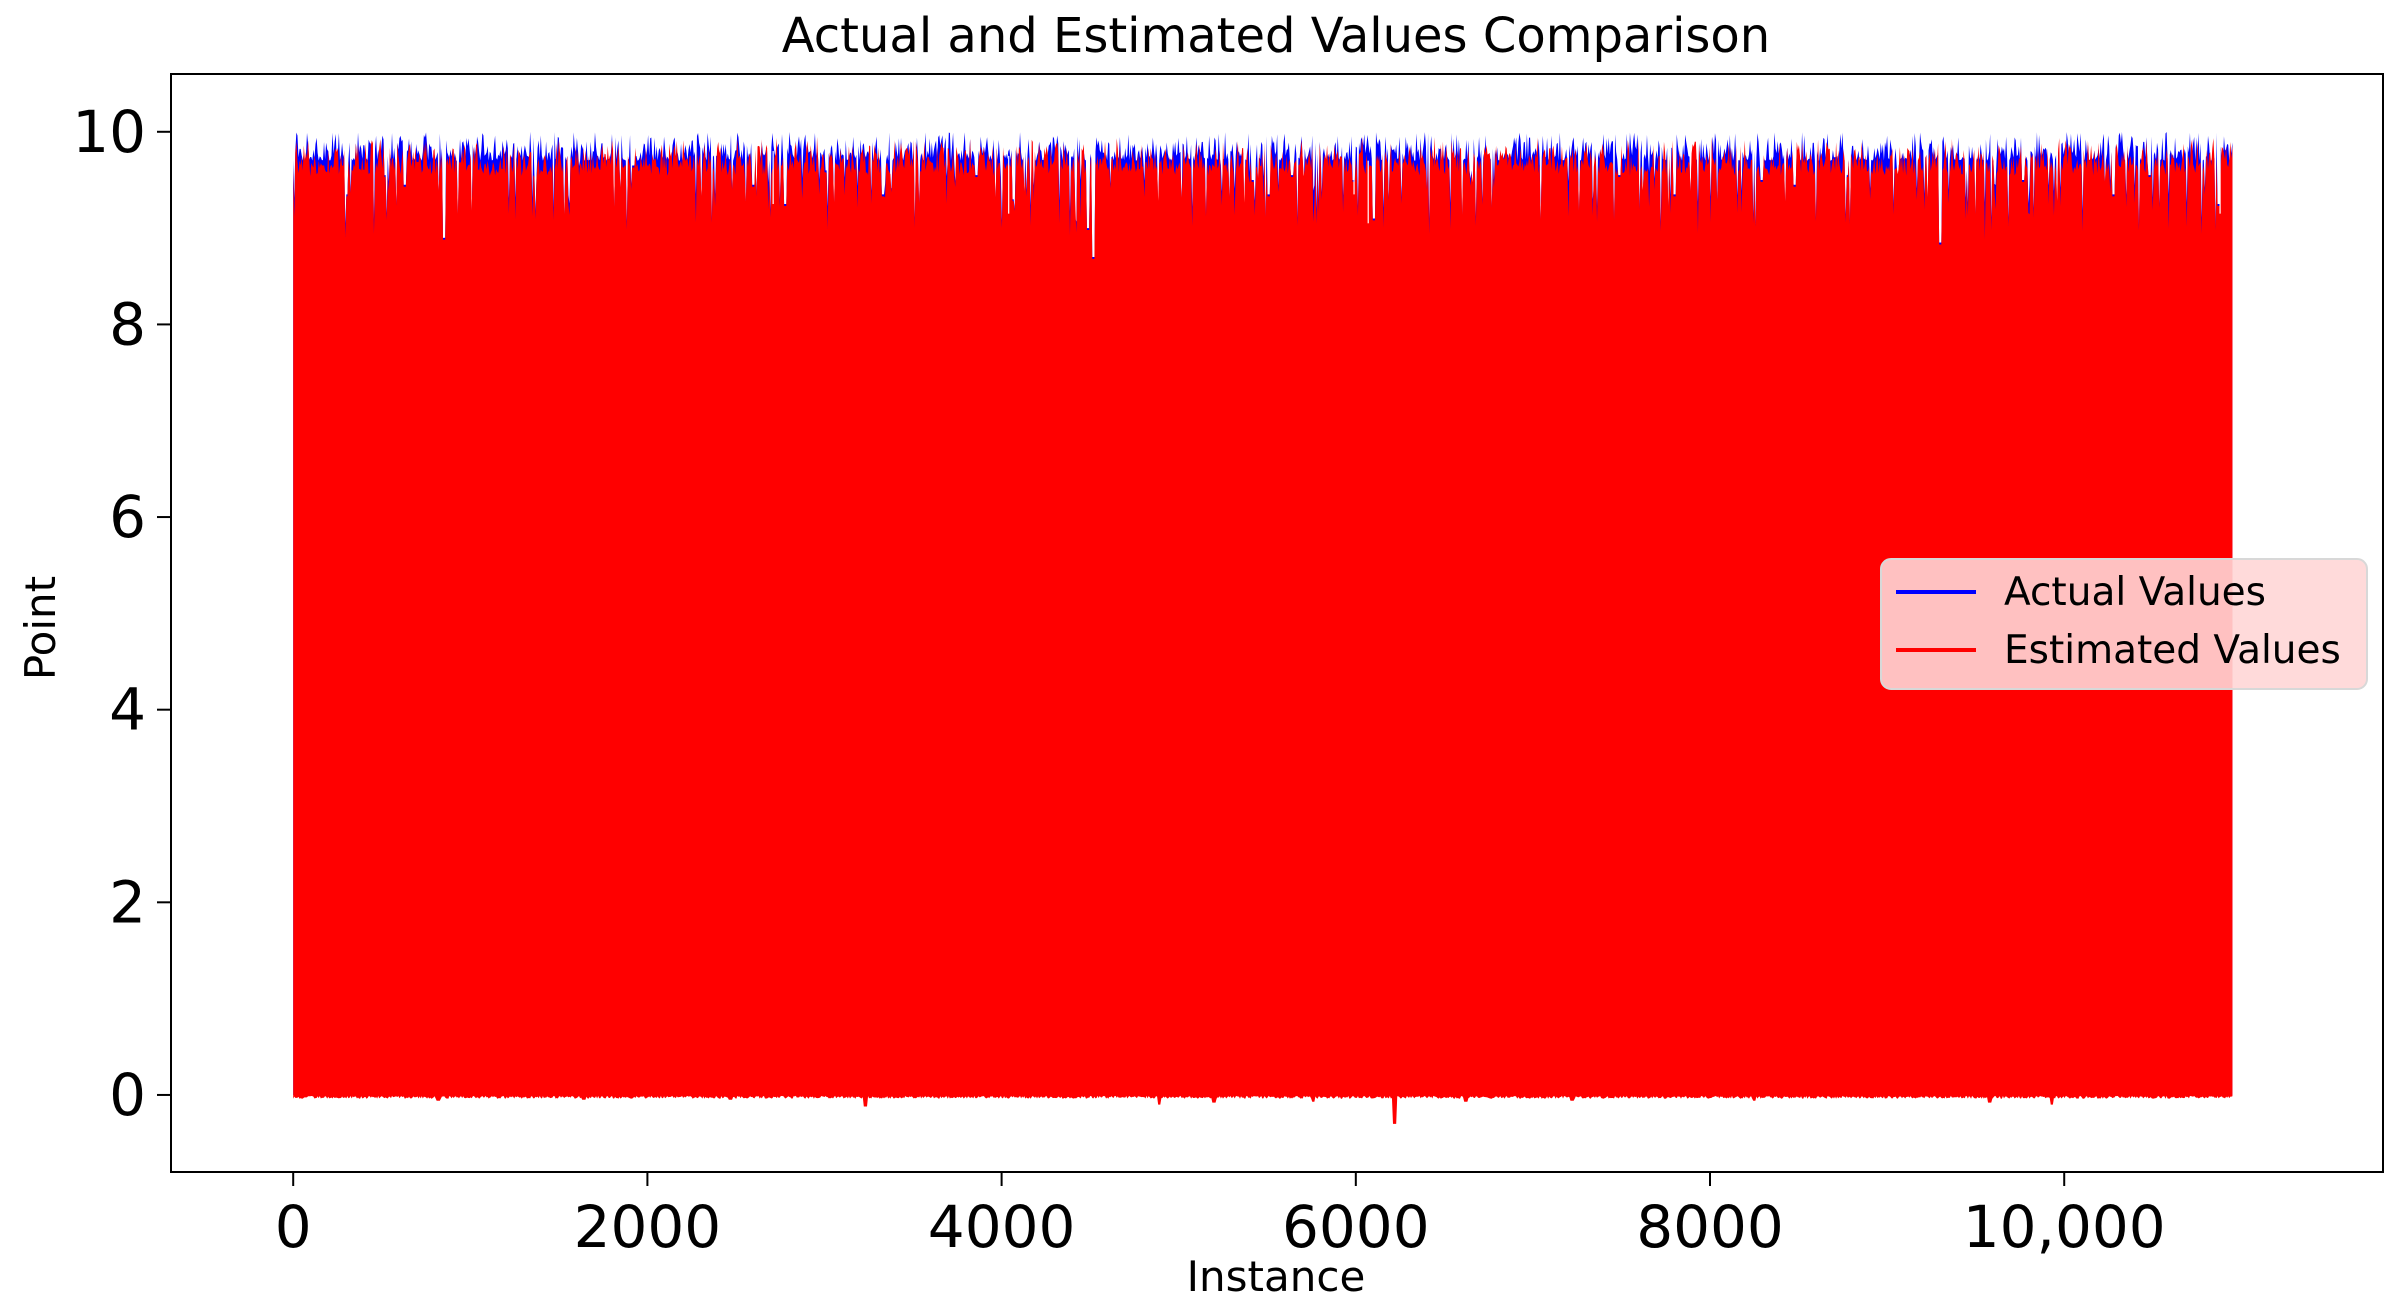 The width and height of the screenshot is (2401, 1314). I want to click on legend-estimated-label: Estimated Values, so click(2172, 650).